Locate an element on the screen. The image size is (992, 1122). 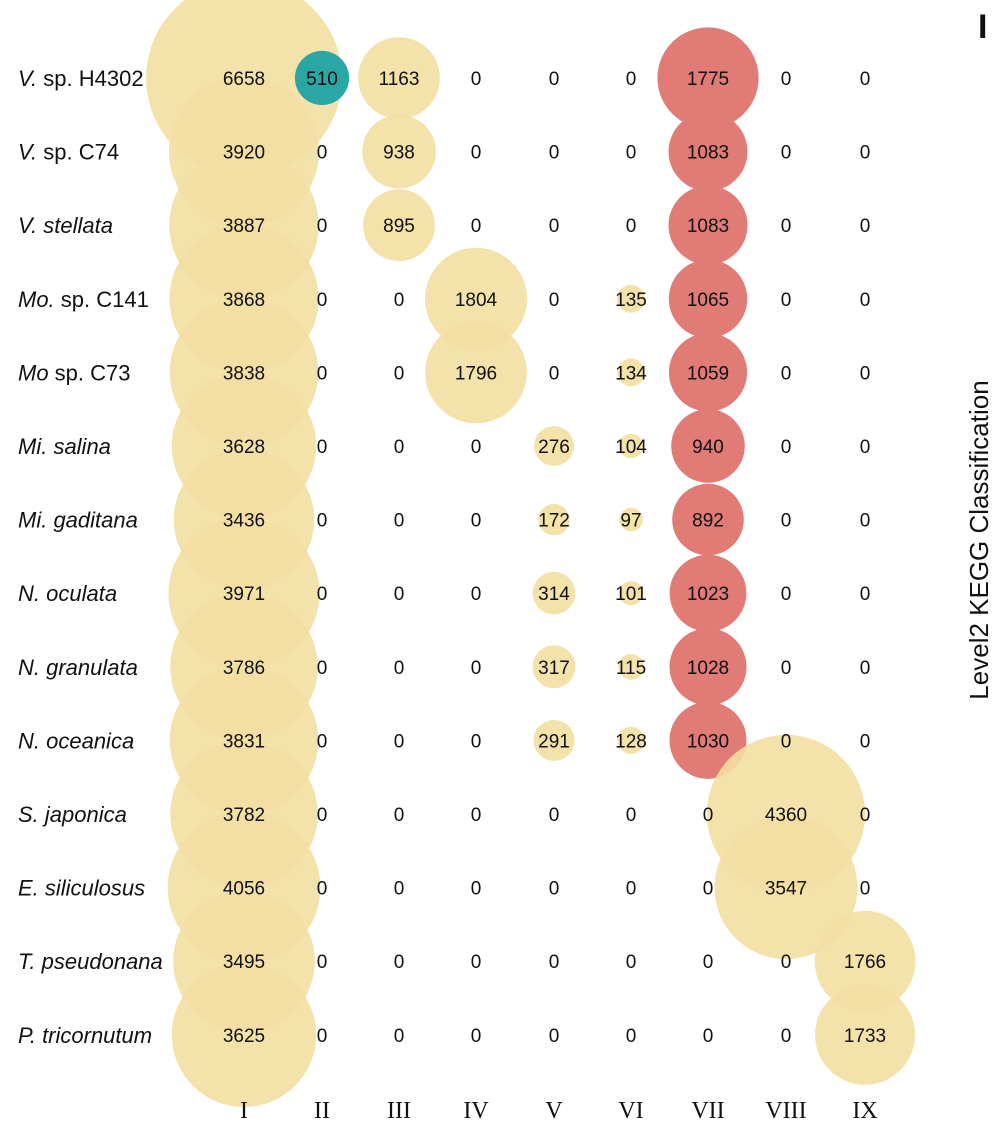
bubble-6-VI is located at coordinates (631, 519).